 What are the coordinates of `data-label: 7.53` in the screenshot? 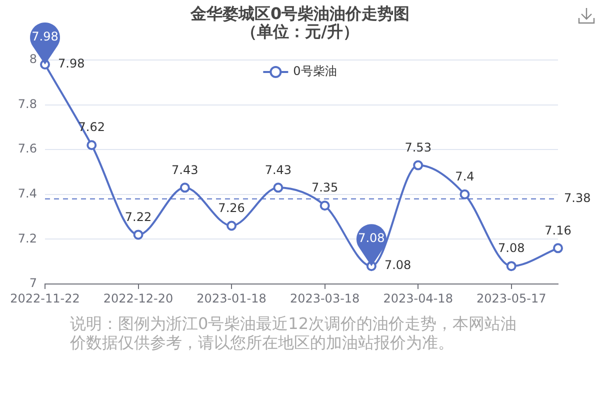 It's located at (418, 147).